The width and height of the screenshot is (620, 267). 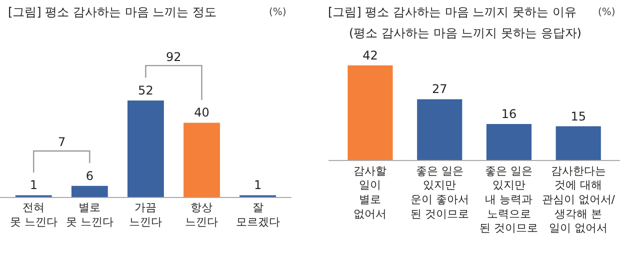 What do you see at coordinates (452, 12) in the screenshot?
I see `chart-title: [그림] 평소 감사하는 마음 느끼지 못하는 이유` at bounding box center [452, 12].